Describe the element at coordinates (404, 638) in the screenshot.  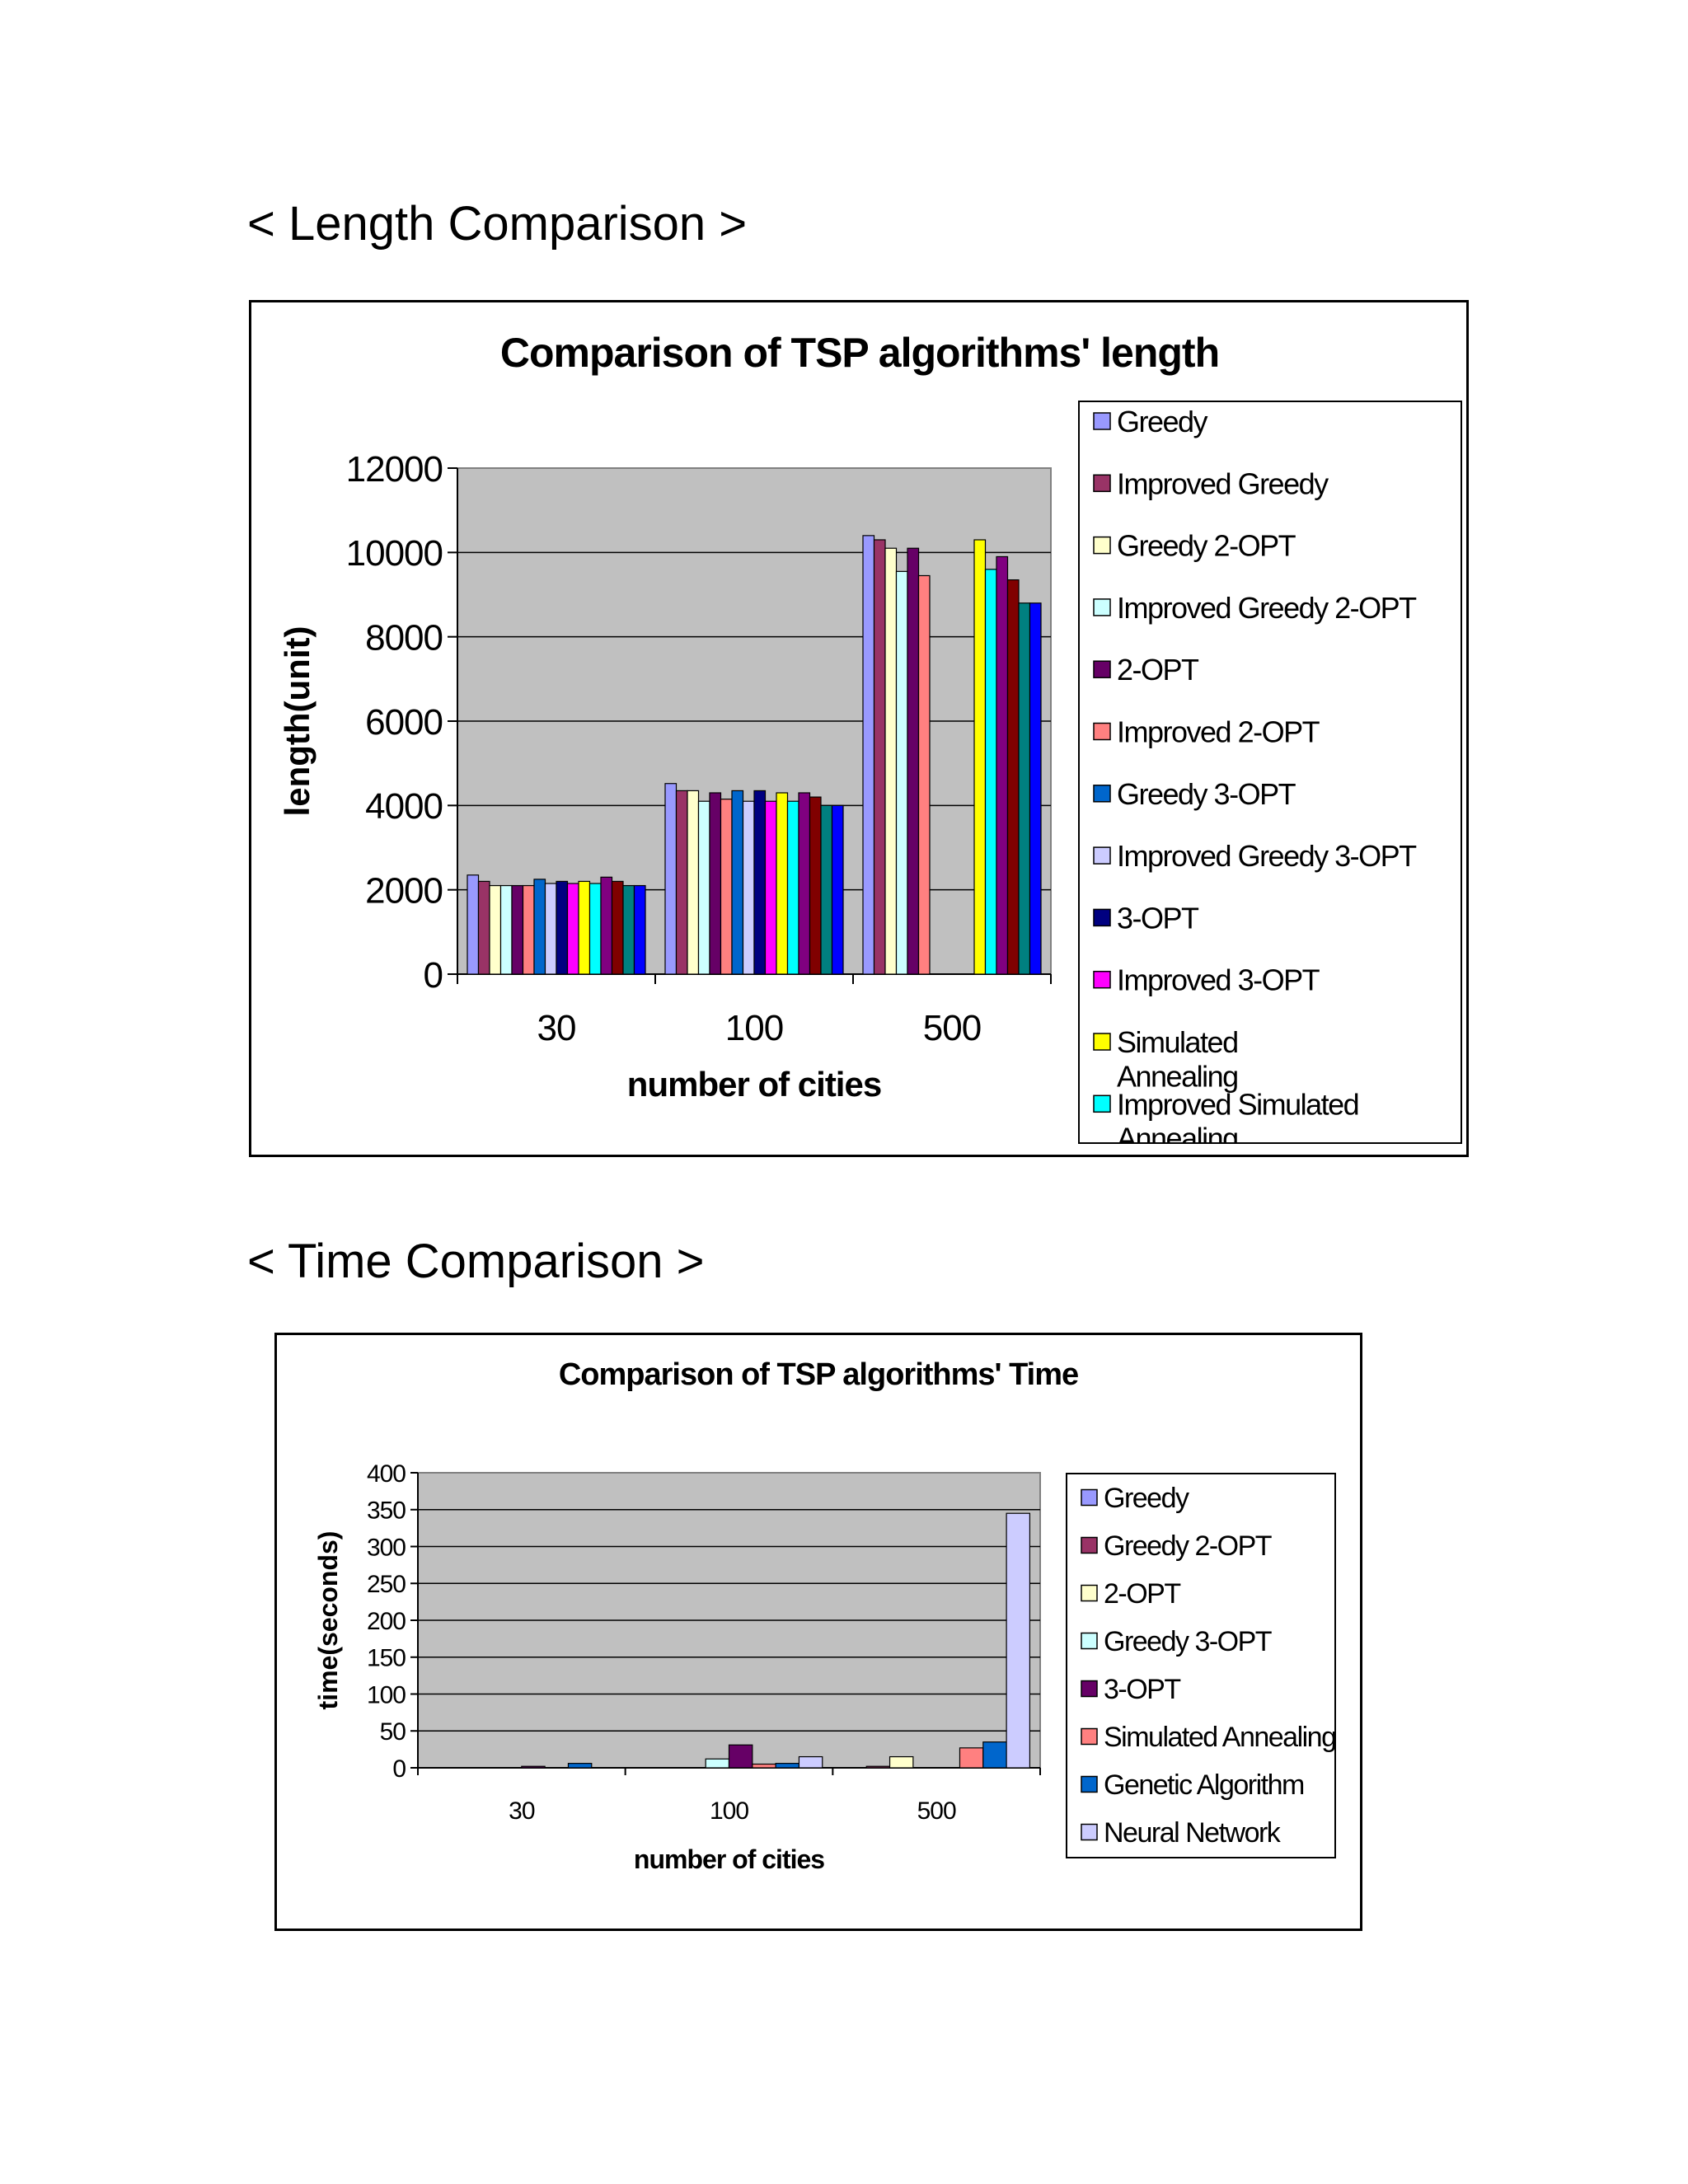
I see `y-tick-label: 8000` at that location.